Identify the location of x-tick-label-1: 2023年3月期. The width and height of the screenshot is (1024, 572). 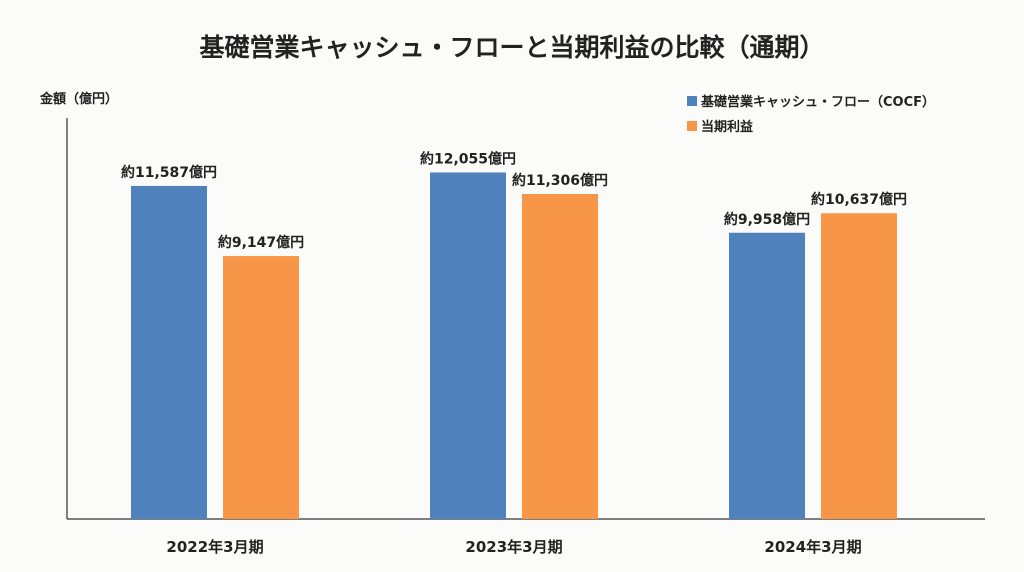
(513, 547).